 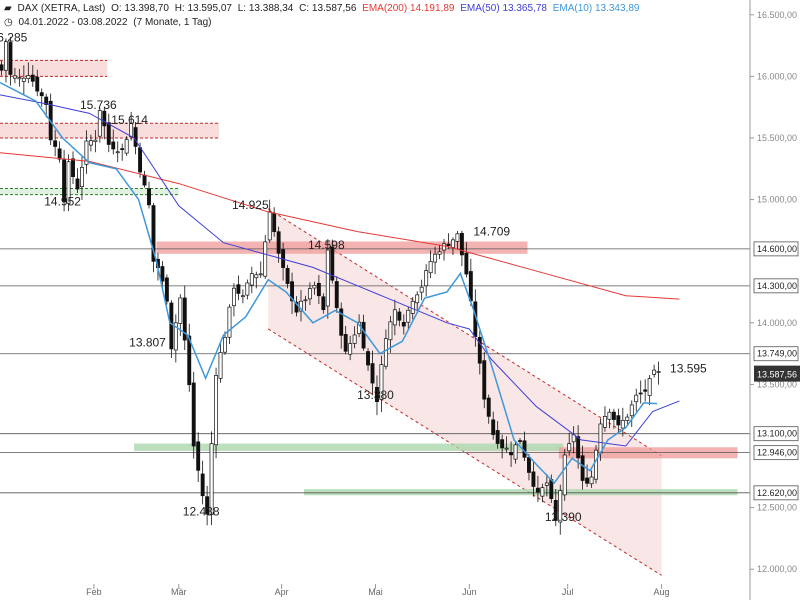 What do you see at coordinates (777, 434) in the screenshot?
I see `level-value-label: 13.100,00` at bounding box center [777, 434].